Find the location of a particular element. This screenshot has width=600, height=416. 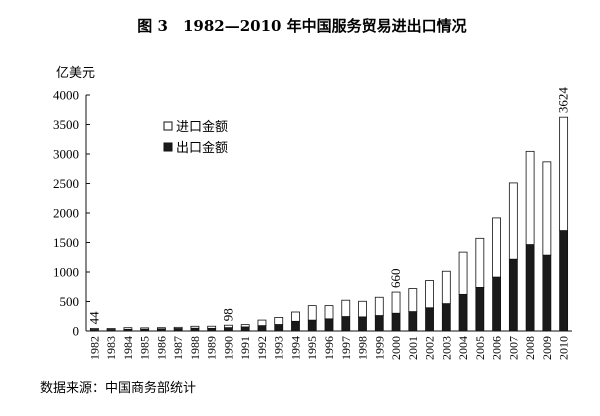

legend: 进口金额 出口金额 is located at coordinates (195, 137).